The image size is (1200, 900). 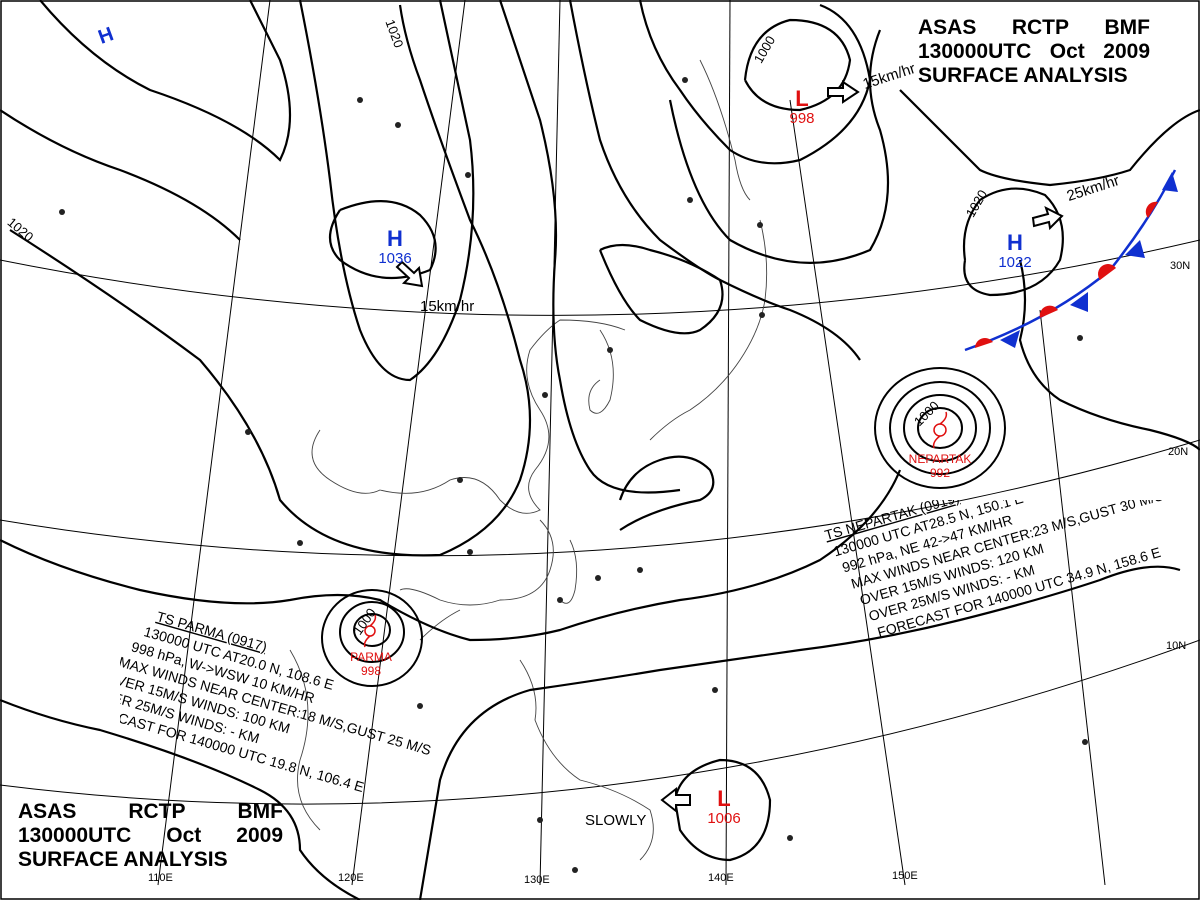 I want to click on high-value: 1022, so click(x=1015, y=262).